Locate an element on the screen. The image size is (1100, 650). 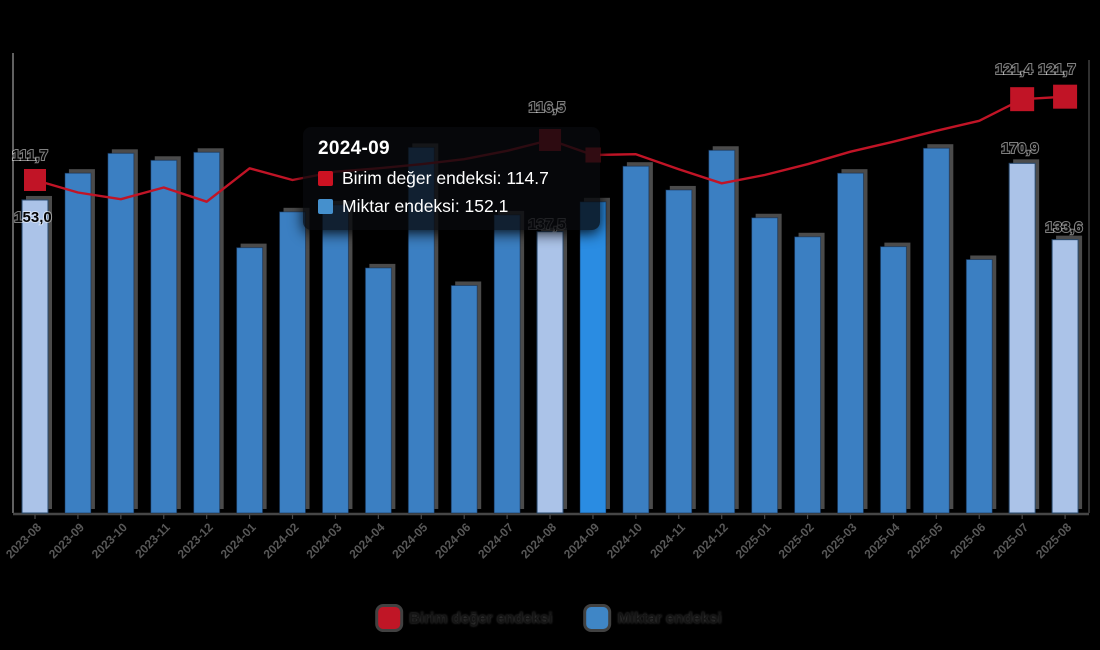
data-label-line-2023-08: 111,7 is located at coordinates (30, 155).